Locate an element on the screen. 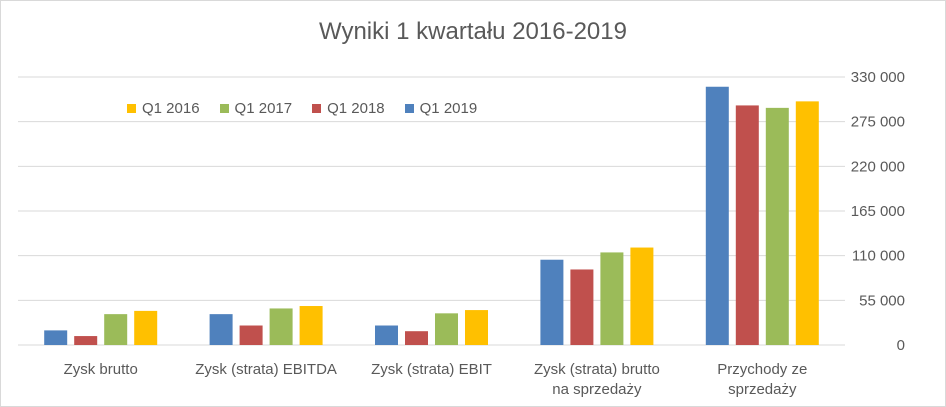 The height and width of the screenshot is (407, 946). y-tick-label: 0 is located at coordinates (901, 345).